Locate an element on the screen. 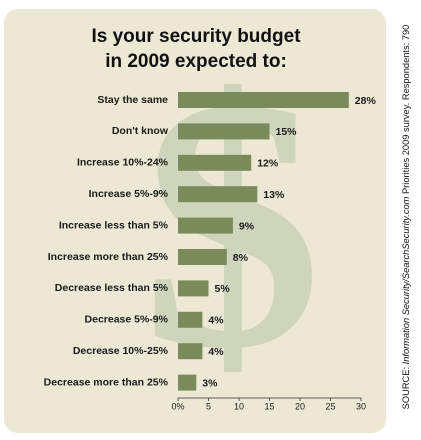  value-label: 12% is located at coordinates (268, 164).